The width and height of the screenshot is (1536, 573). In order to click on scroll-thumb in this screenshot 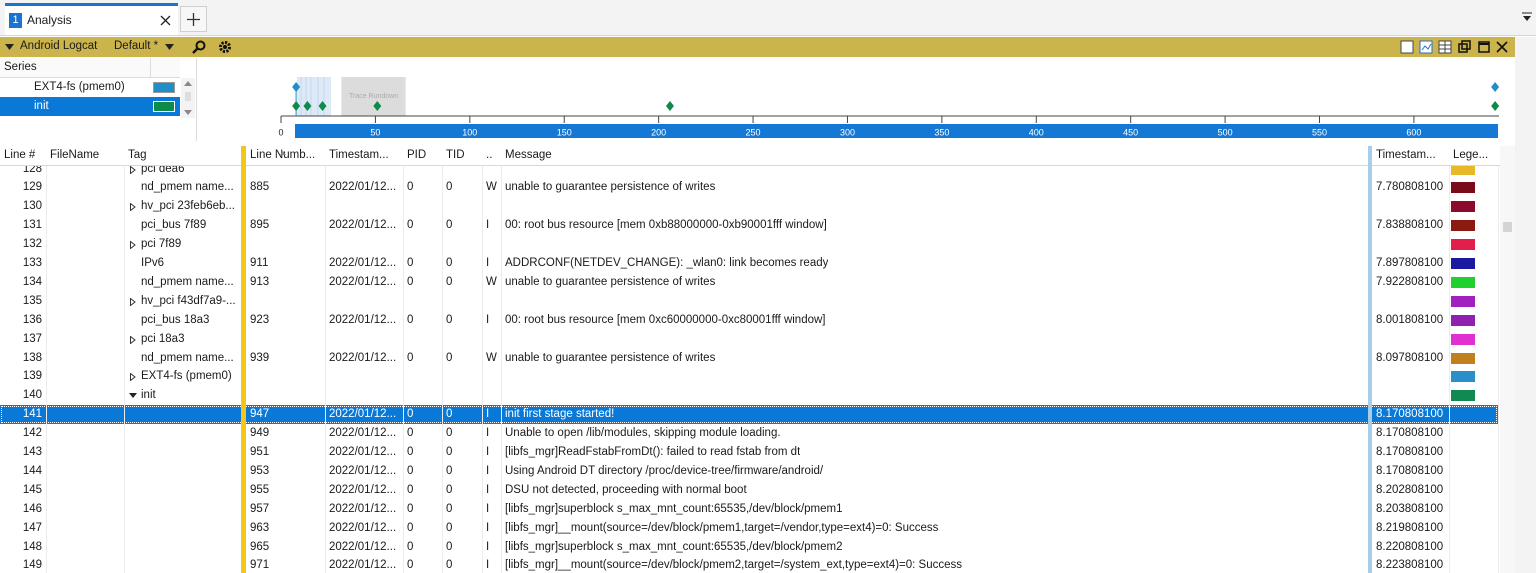, I will do `click(1507, 227)`.